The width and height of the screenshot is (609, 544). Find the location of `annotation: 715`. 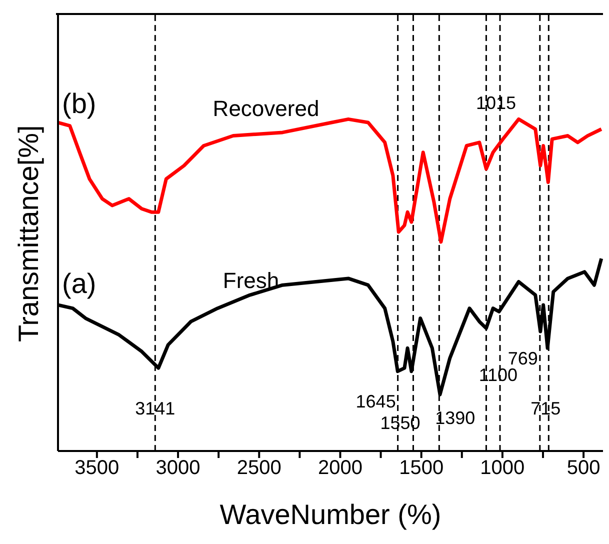

annotation: 715 is located at coordinates (545, 408).